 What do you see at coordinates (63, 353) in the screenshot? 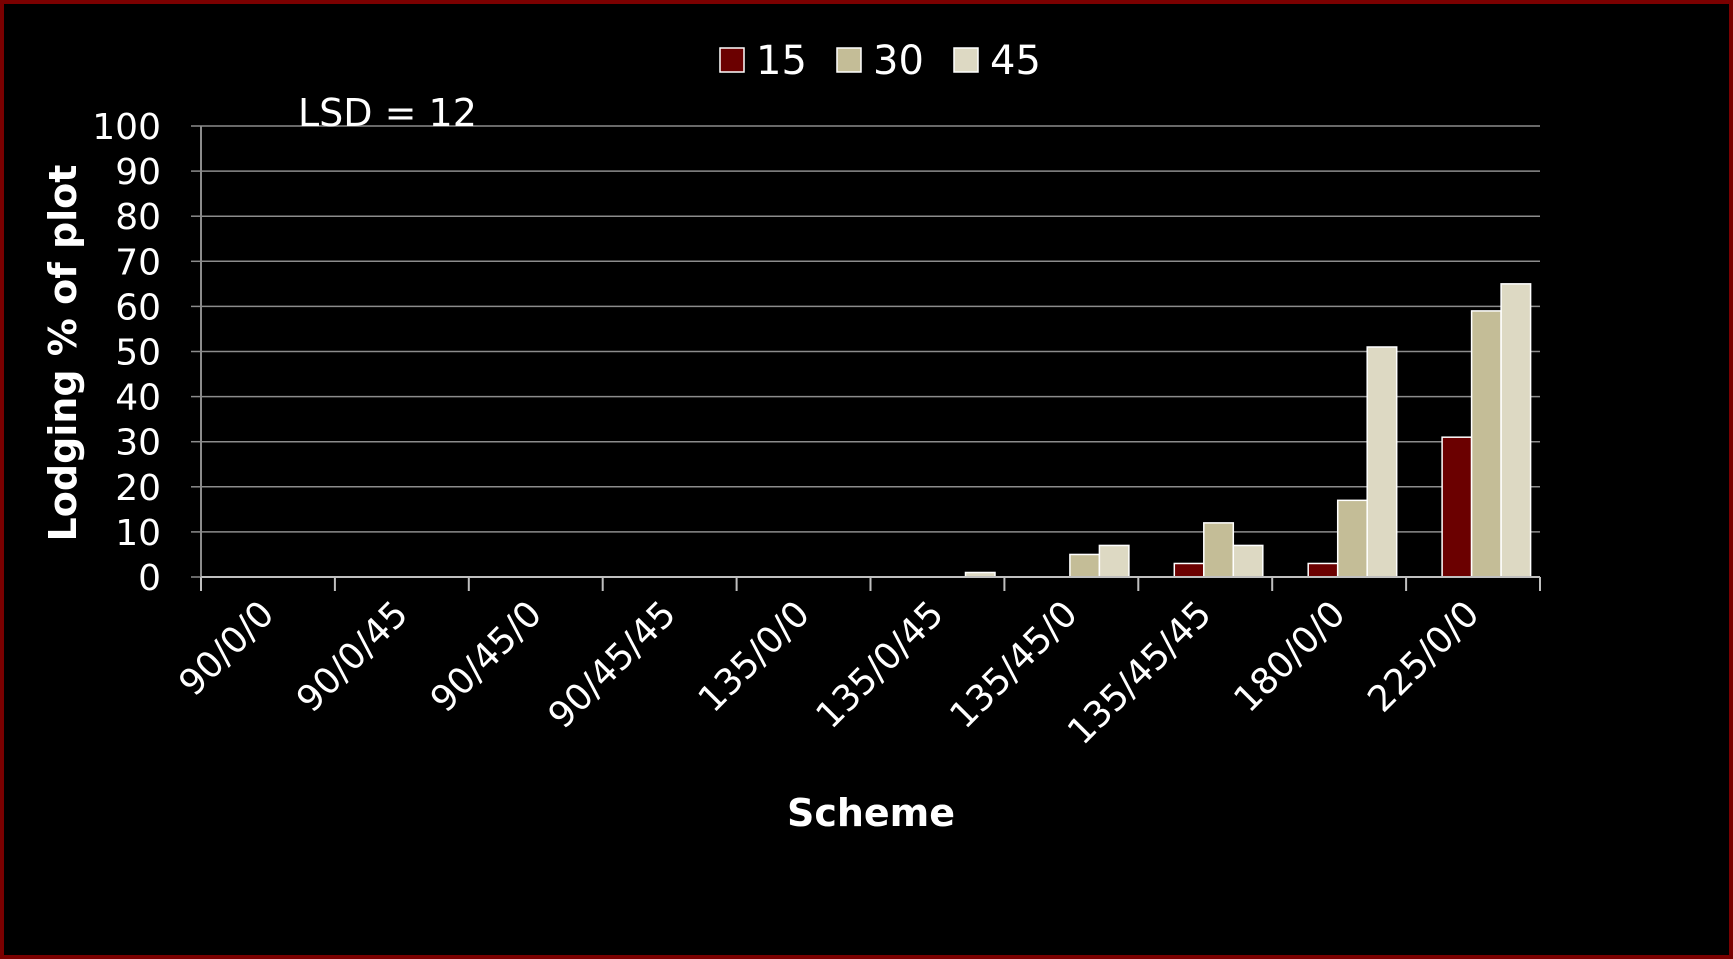
I see `y-axis-title: Lodging % of plot` at bounding box center [63, 353].